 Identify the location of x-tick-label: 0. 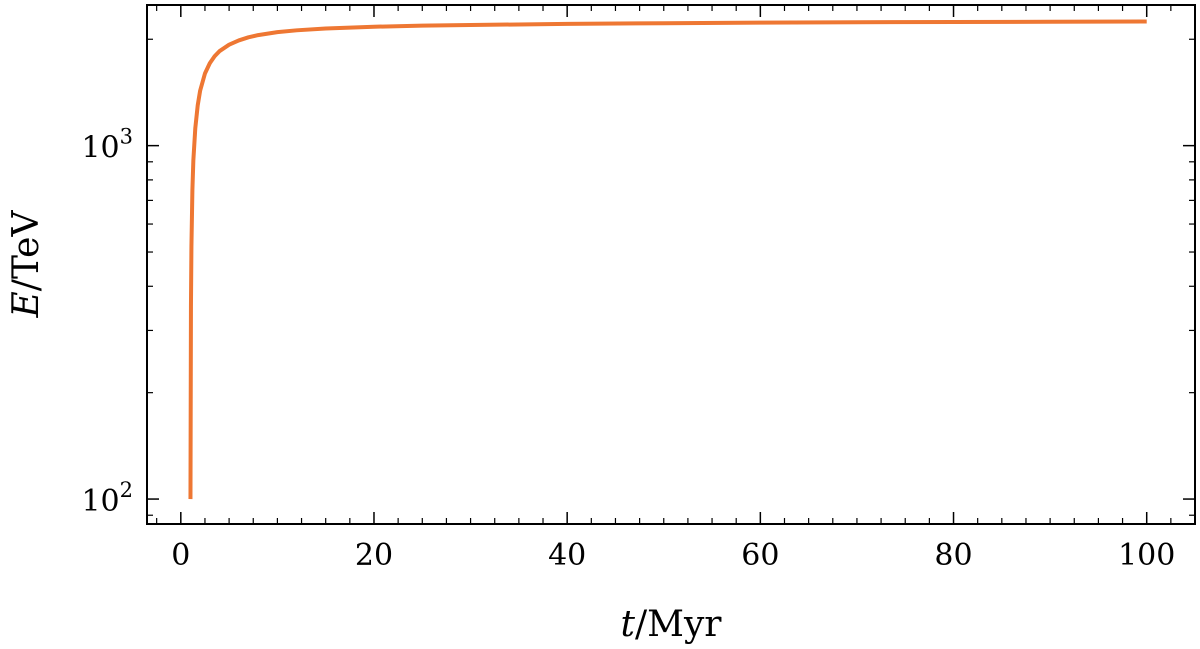
(180, 555).